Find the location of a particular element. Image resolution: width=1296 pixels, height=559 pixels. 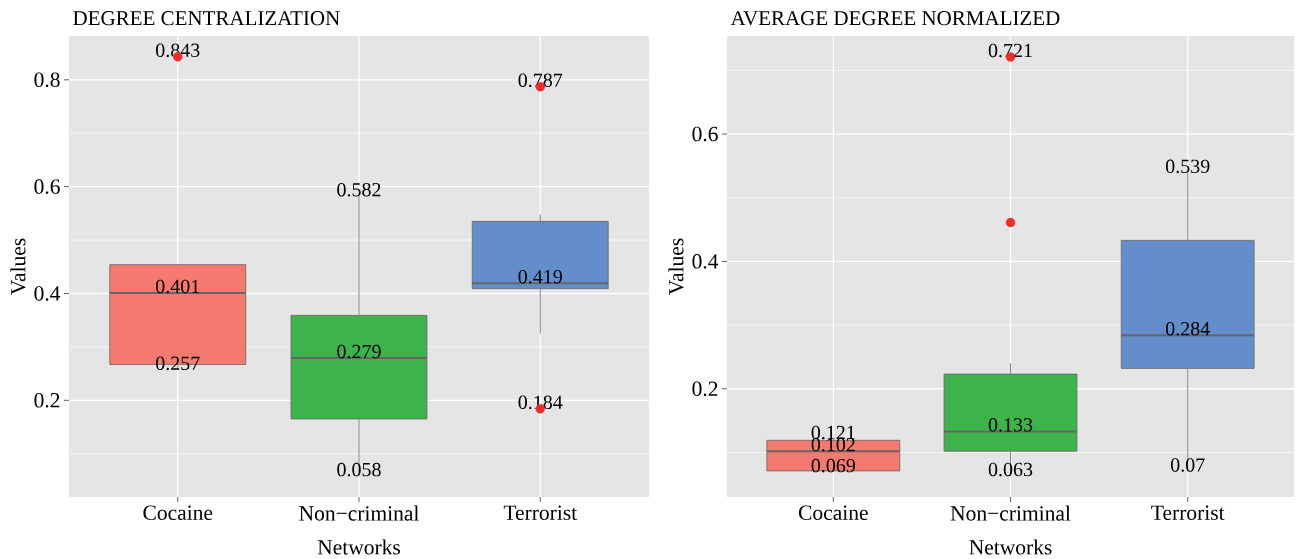

chart-title: AVERAGE DEGREE NORMALIZED is located at coordinates (895, 18).